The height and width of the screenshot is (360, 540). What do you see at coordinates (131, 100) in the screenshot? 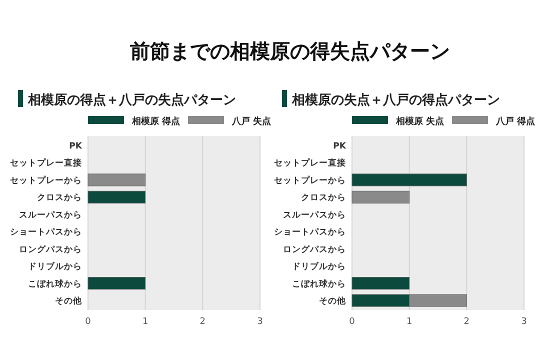
I see `chart-title: 相模原の得点＋八戸の失点パターン` at bounding box center [131, 100].